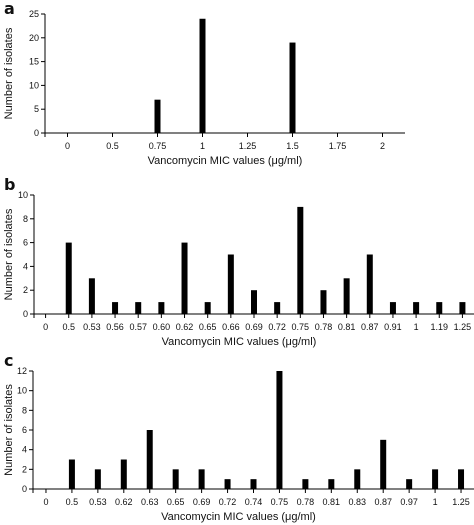 Image resolution: width=474 pixels, height=525 pixels. Describe the element at coordinates (22, 371) in the screenshot. I see `y-tick-label: 12` at that location.